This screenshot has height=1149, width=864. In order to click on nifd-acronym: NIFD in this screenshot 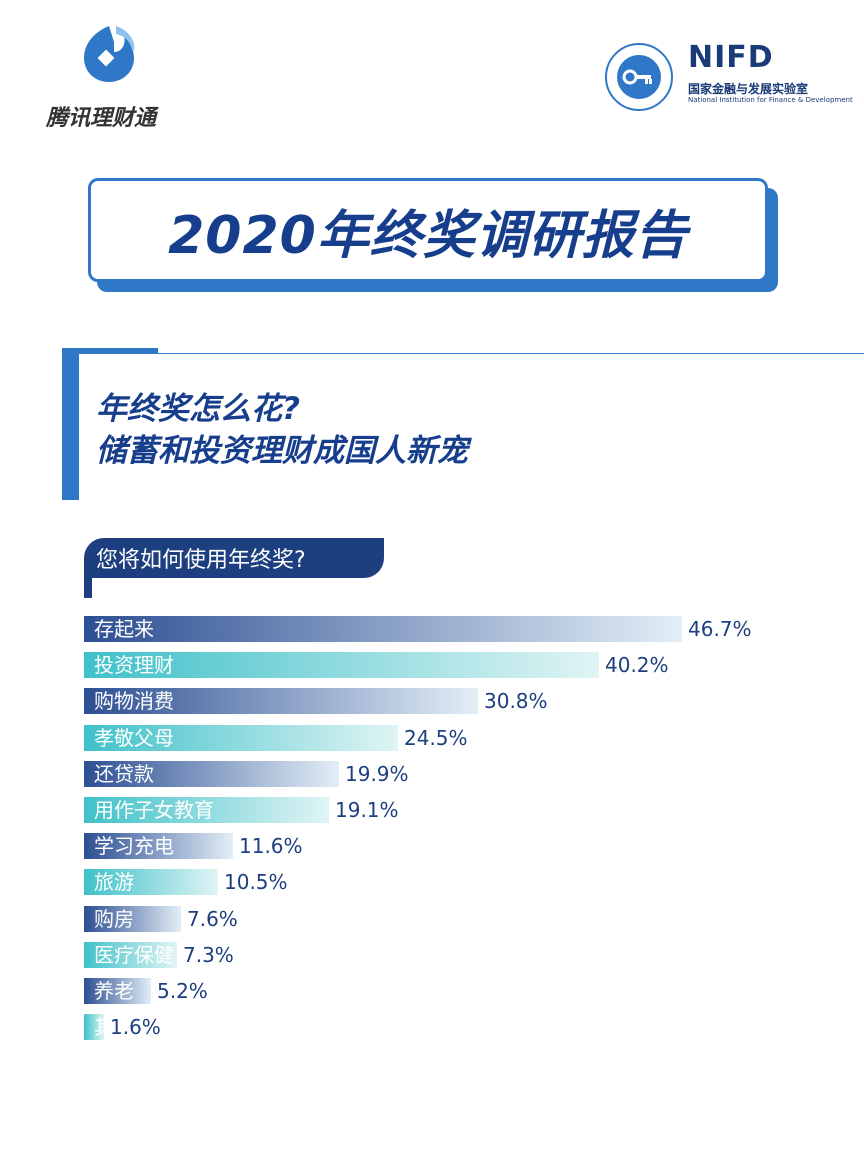, I will do `click(731, 57)`.